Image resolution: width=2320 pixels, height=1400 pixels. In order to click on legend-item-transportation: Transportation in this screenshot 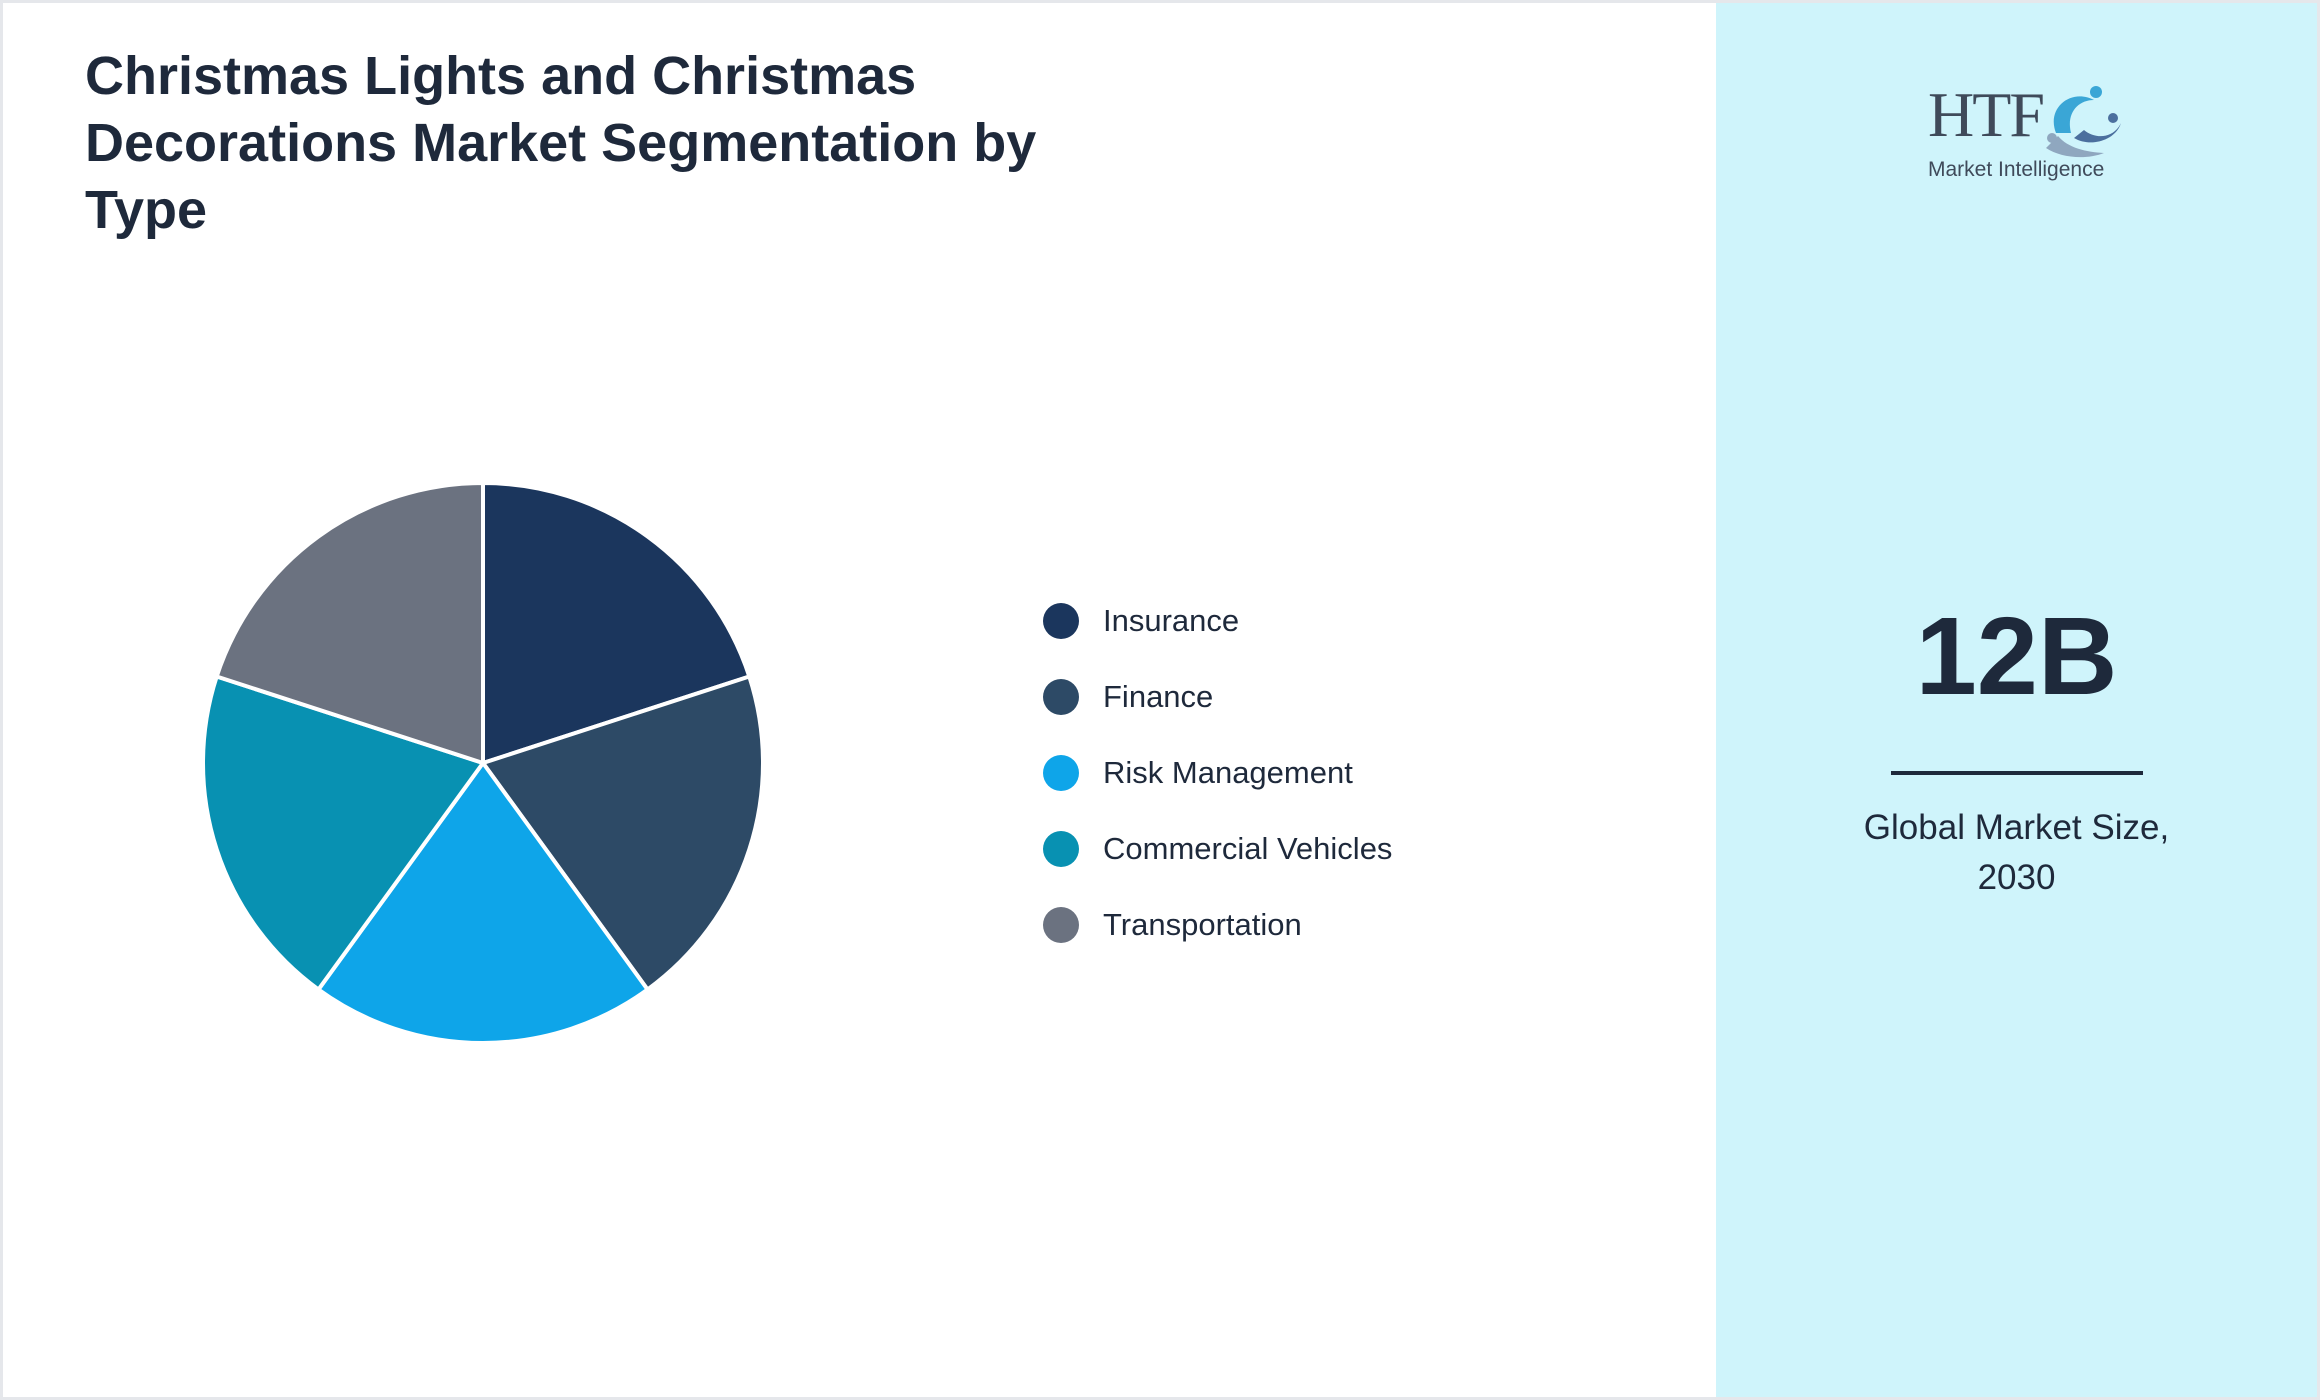, I will do `click(1217, 925)`.